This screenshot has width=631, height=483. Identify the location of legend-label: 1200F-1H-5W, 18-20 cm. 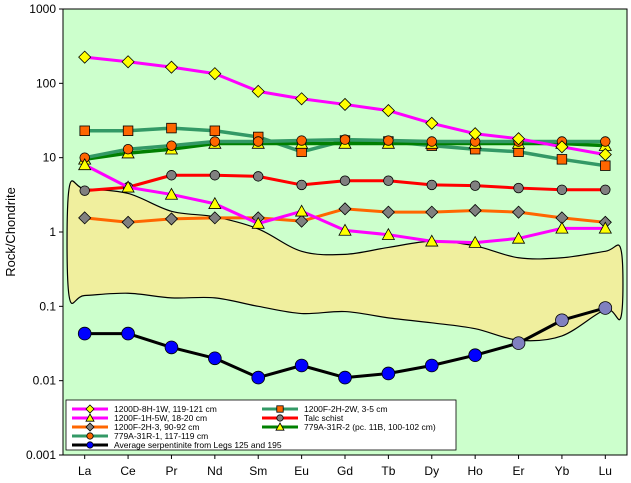
(160, 418).